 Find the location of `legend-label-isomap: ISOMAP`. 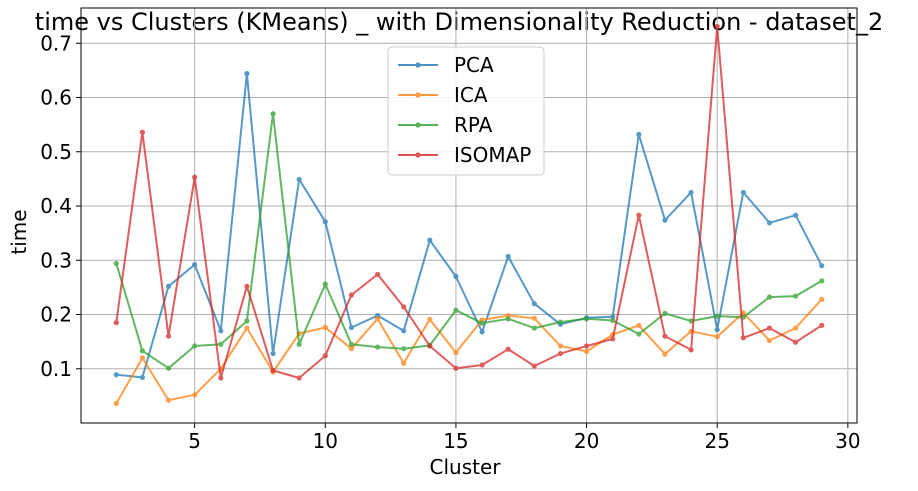

legend-label-isomap: ISOMAP is located at coordinates (492, 155).